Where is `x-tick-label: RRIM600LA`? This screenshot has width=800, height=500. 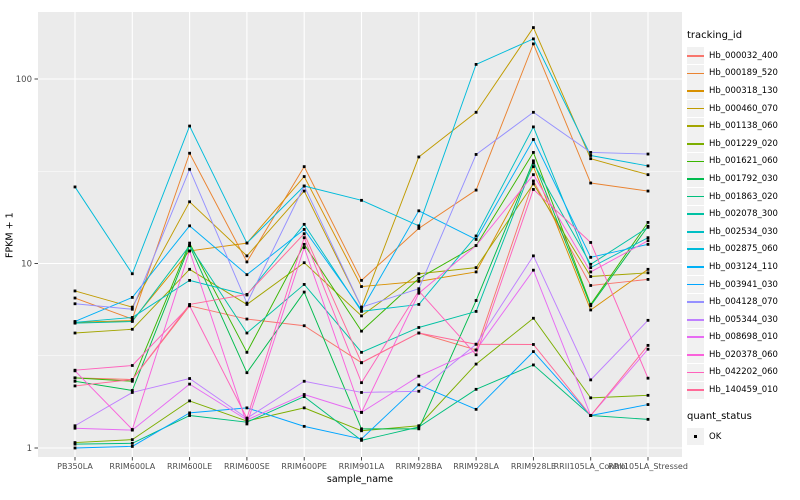 x-tick-label: RRIM600LA is located at coordinates (132, 466).